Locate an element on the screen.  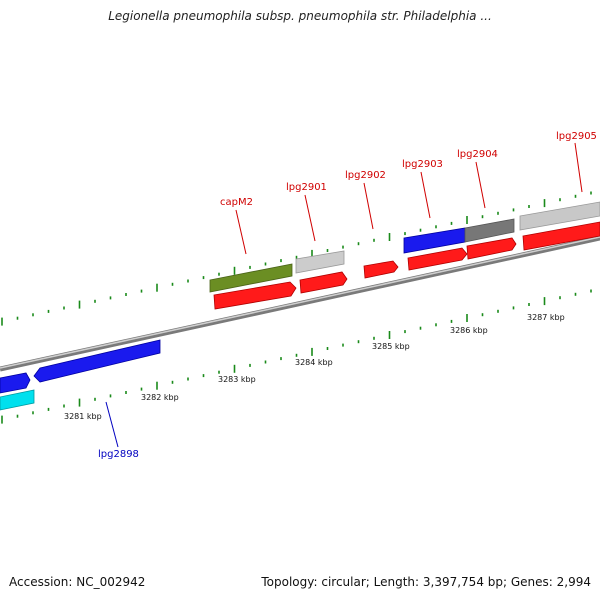
accession-label: Accession: NC_002942 is located at coordinates (77, 582).